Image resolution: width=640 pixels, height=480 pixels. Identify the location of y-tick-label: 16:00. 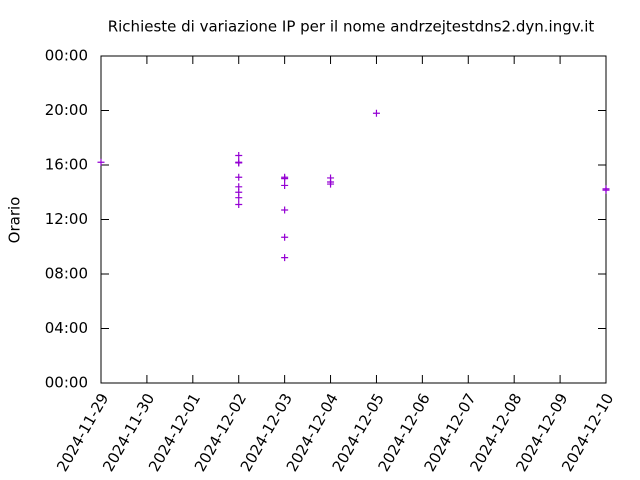
(66, 165).